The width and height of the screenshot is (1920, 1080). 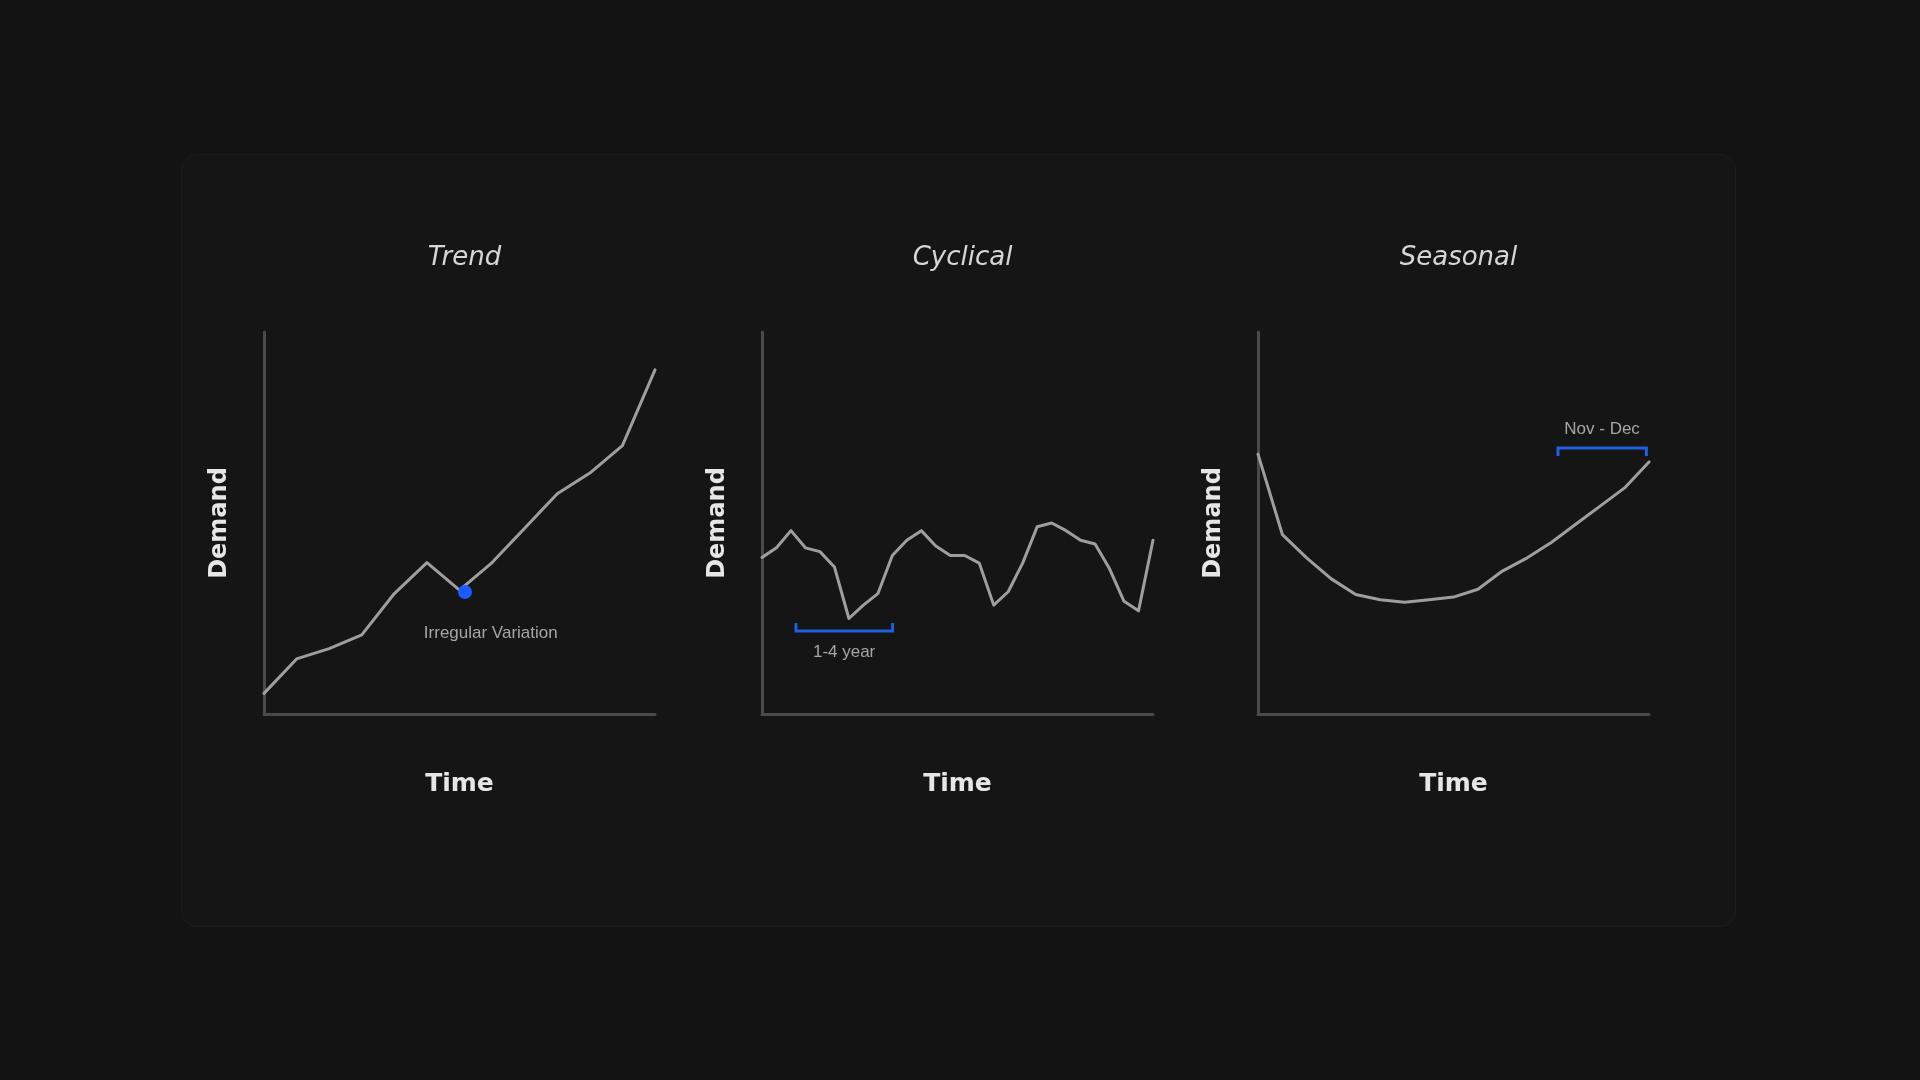 What do you see at coordinates (844, 652) in the screenshot?
I see `annotation: 1-4 year` at bounding box center [844, 652].